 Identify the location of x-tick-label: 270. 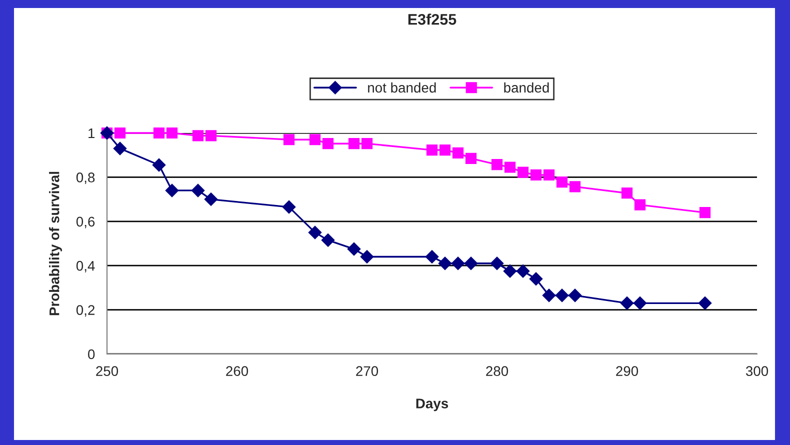
(367, 371).